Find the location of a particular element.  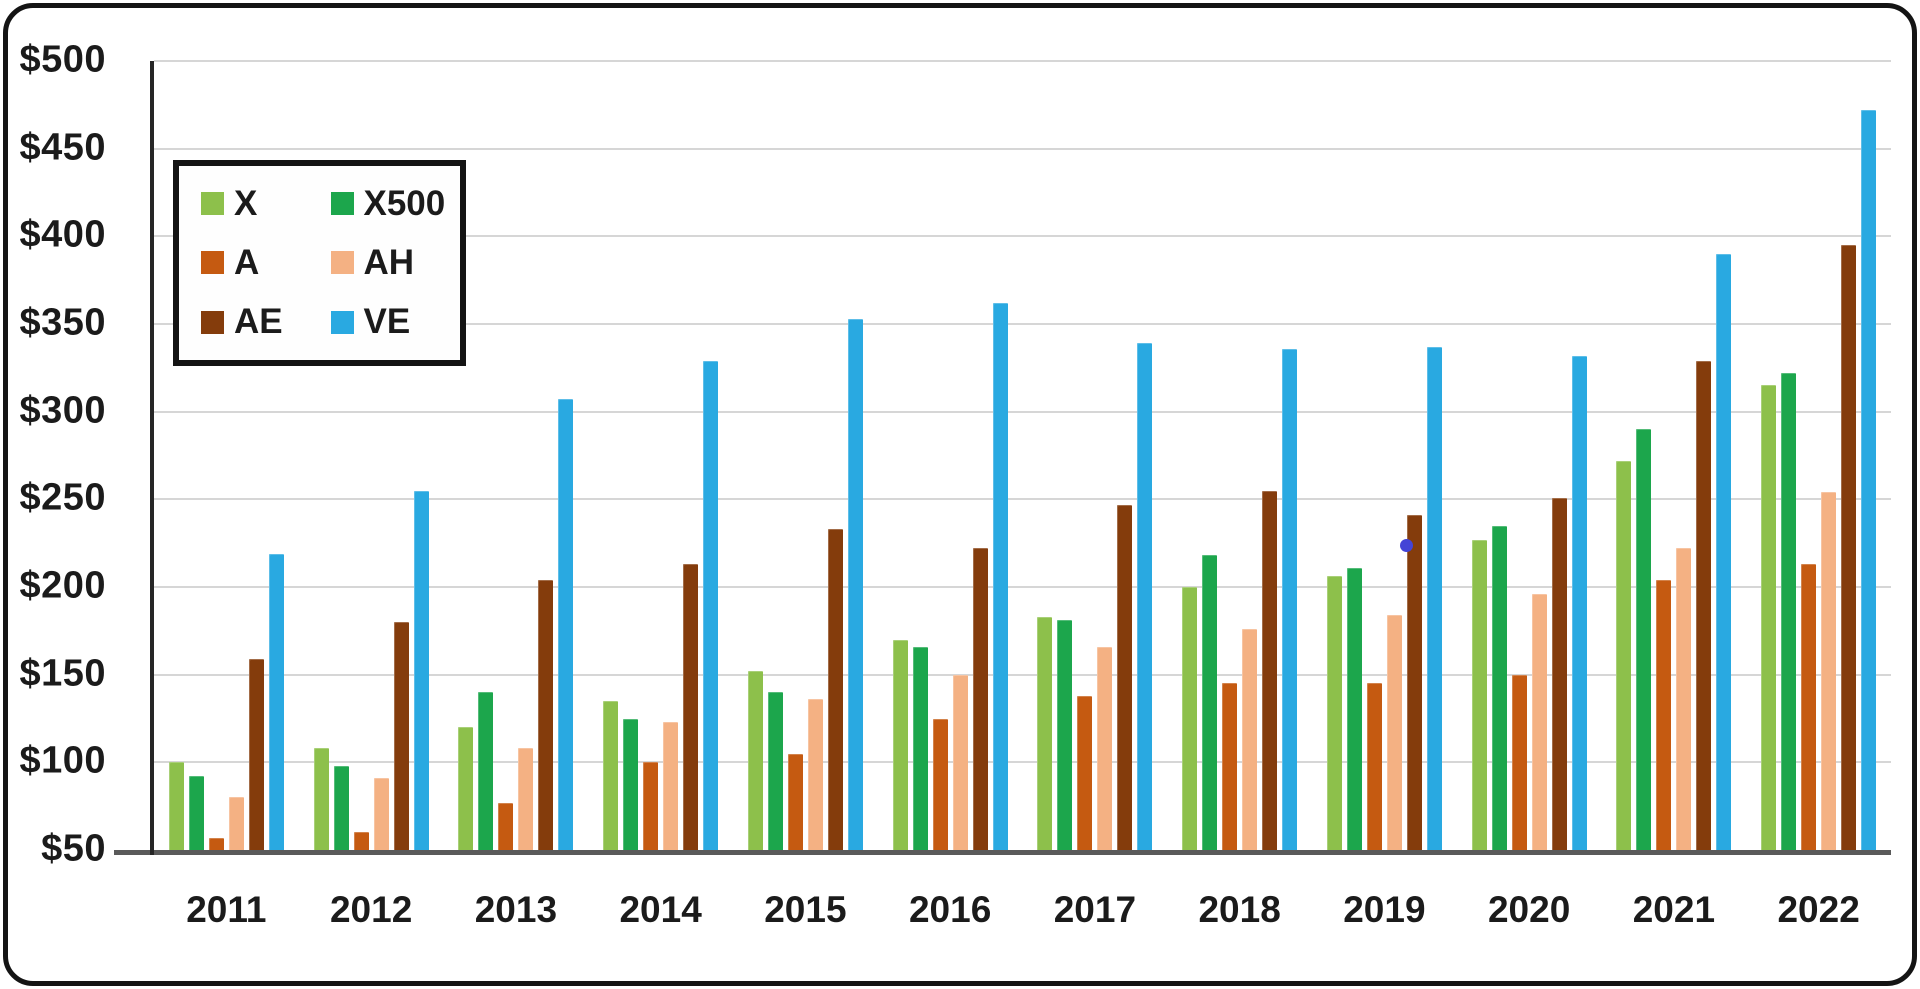

bar-AE-2015 is located at coordinates (835, 689).